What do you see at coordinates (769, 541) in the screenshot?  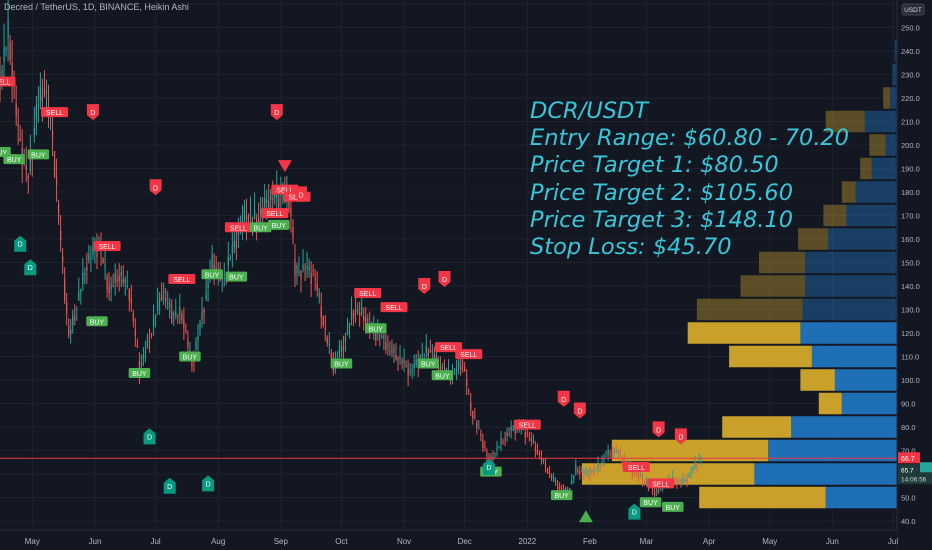 I see `time-tick-label: May` at bounding box center [769, 541].